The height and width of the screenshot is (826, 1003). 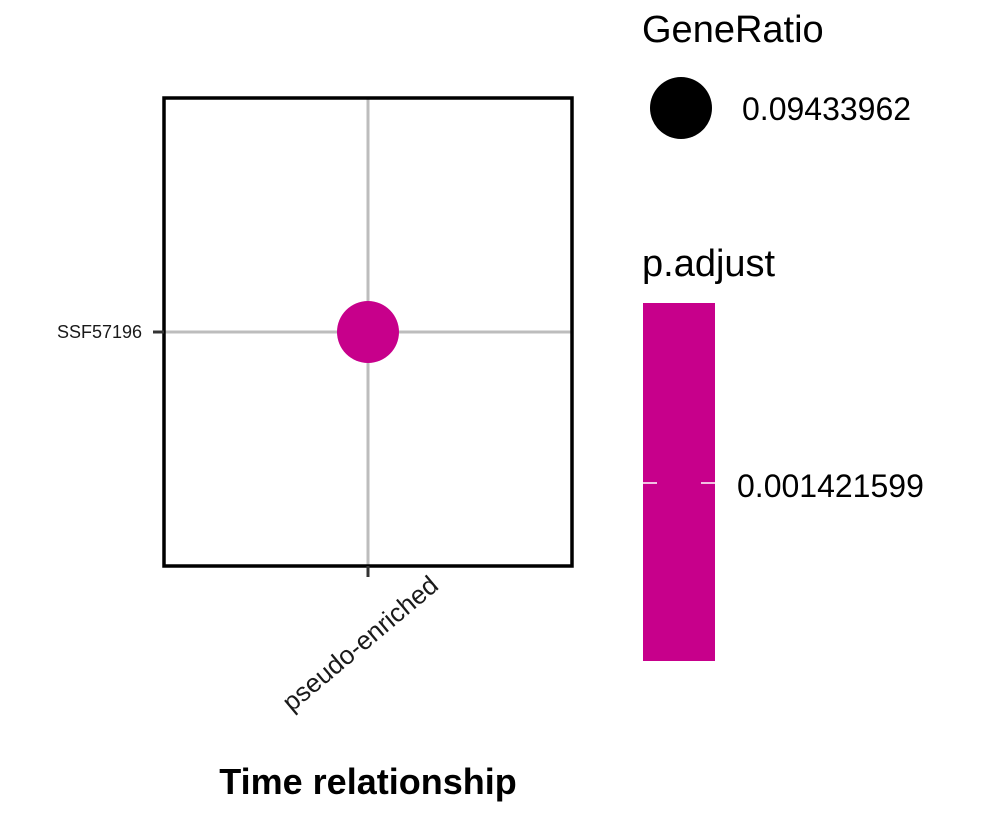 What do you see at coordinates (709, 264) in the screenshot?
I see `color-legend-title: p.adjust` at bounding box center [709, 264].